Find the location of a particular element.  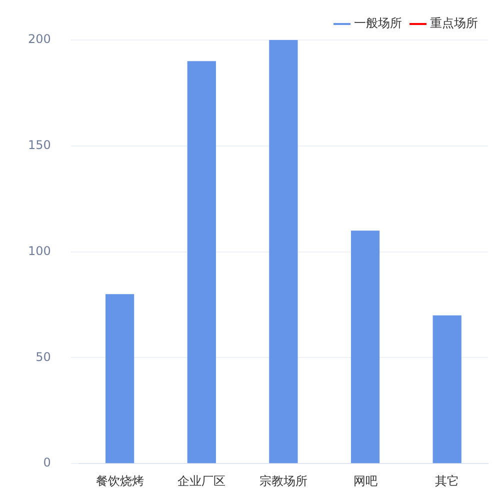

legend-label: 一般场所 is located at coordinates (378, 23).